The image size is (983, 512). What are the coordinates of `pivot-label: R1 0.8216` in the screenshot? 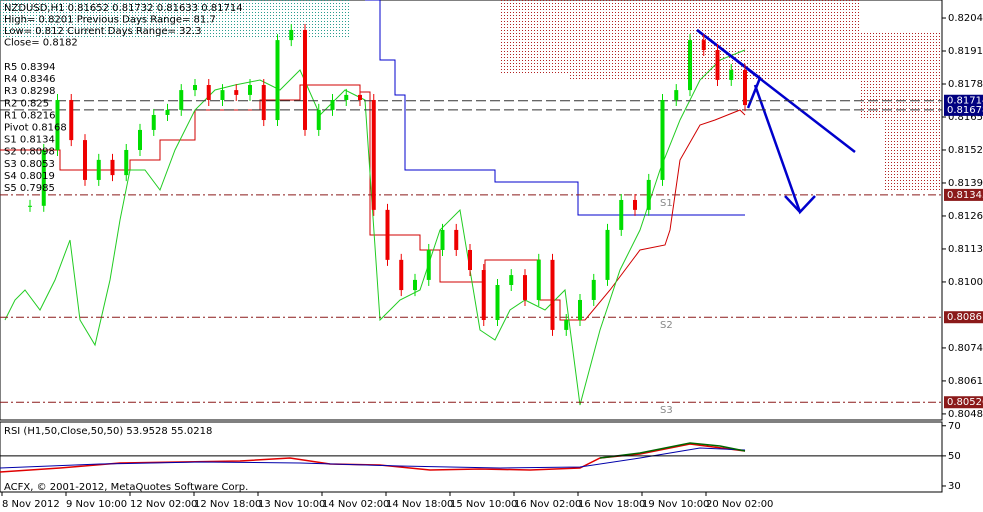 It's located at (29, 115).